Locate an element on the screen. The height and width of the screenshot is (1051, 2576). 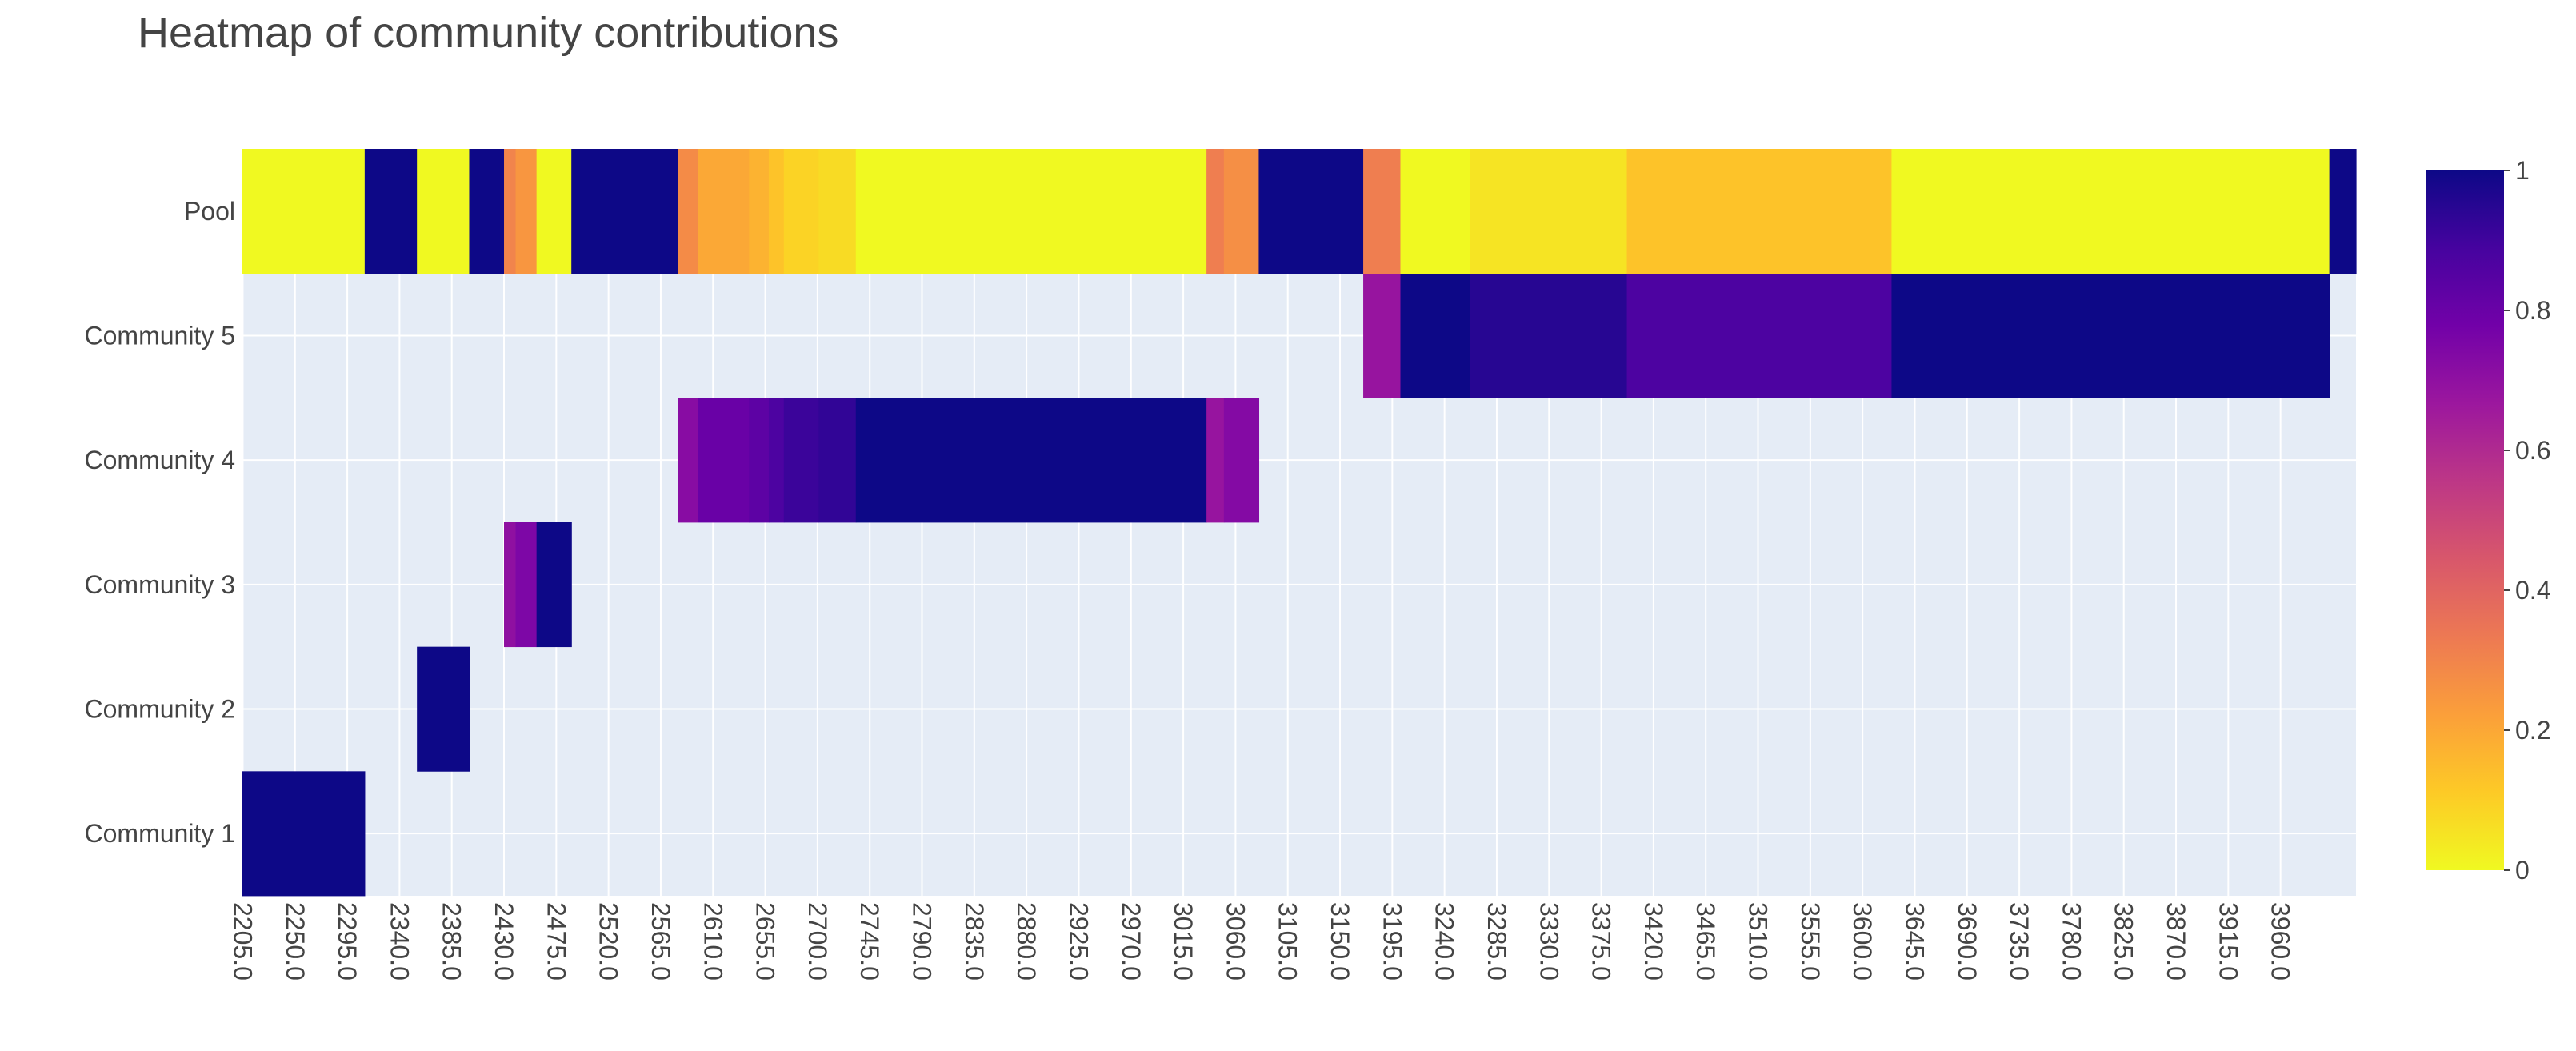
x-tick-label: 2700.0 is located at coordinates (817, 941).